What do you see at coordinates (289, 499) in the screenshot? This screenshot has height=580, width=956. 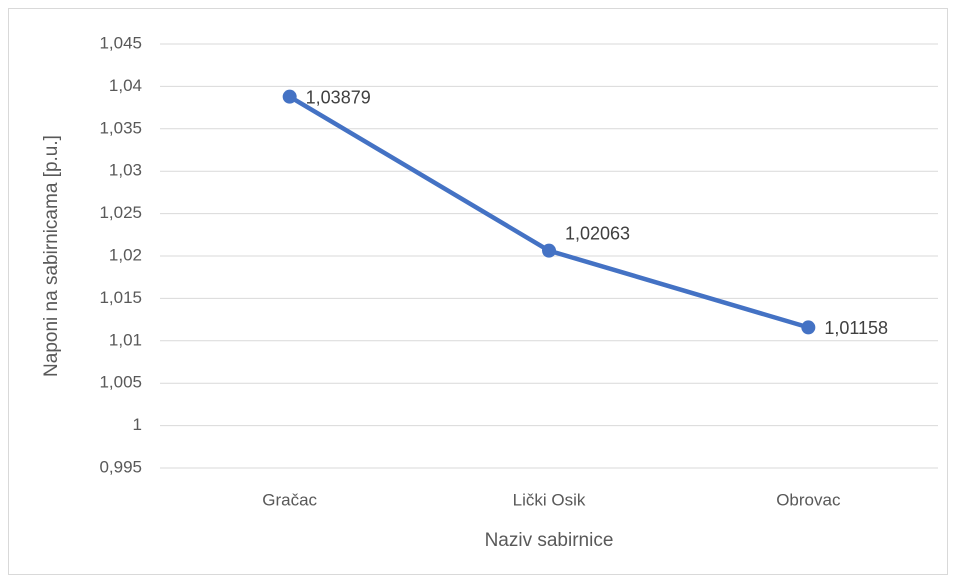 I see `x-tick-label: Gračac` at bounding box center [289, 499].